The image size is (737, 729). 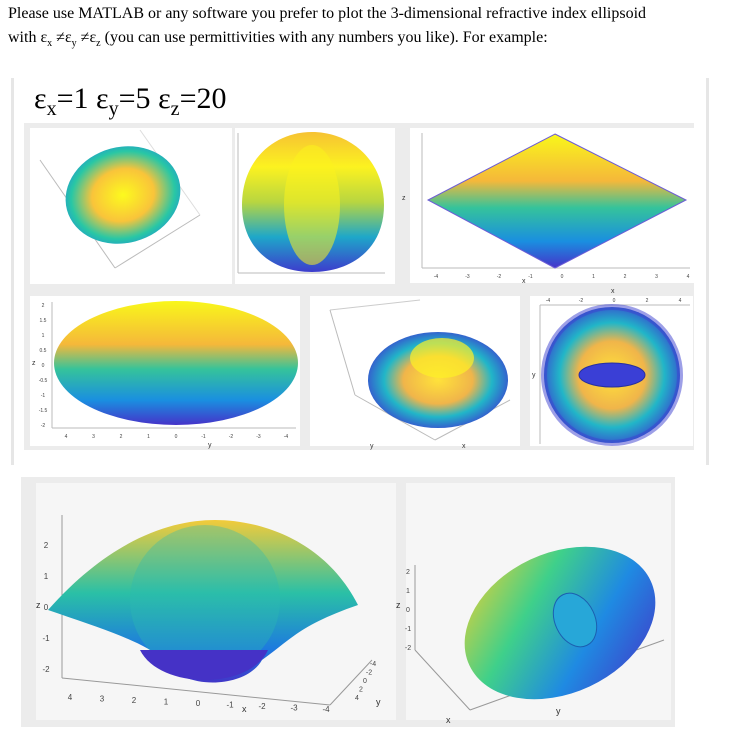 I want to click on p6-tick-labels: -4 -2 0 2 4, so click(x=614, y=301).